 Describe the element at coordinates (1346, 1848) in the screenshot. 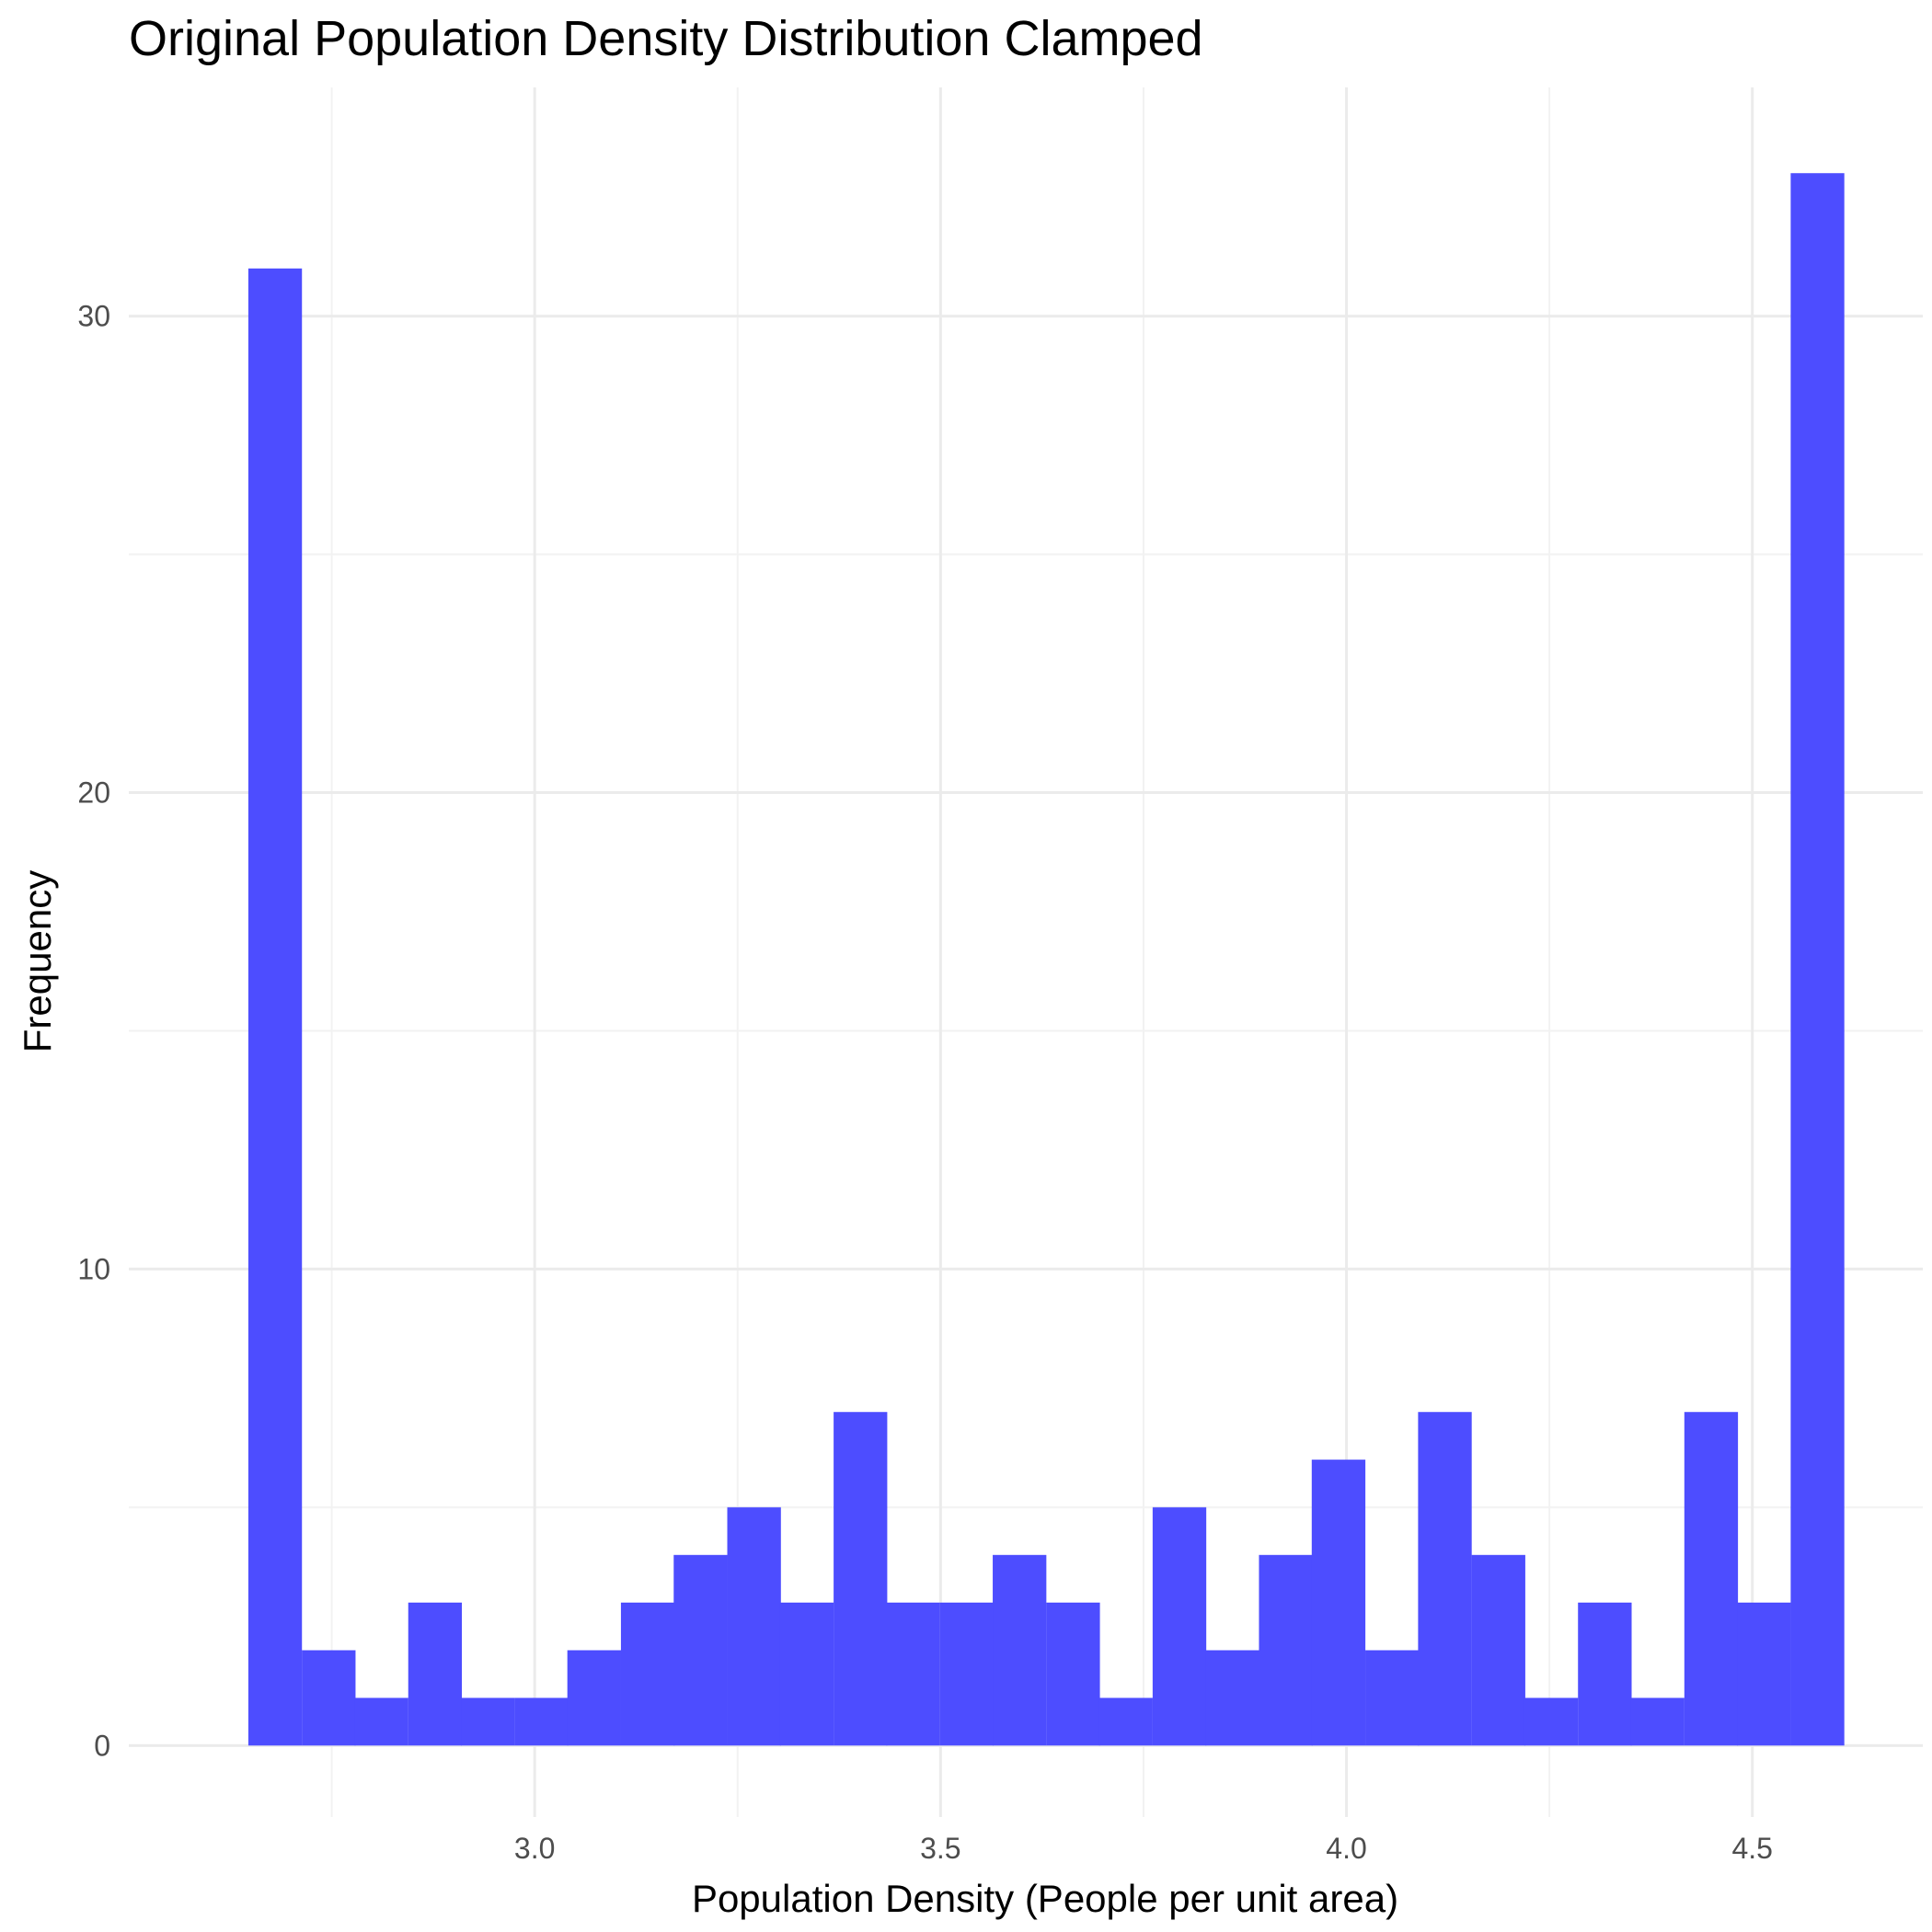

I see `x-tick-label-2: 4.0` at that location.